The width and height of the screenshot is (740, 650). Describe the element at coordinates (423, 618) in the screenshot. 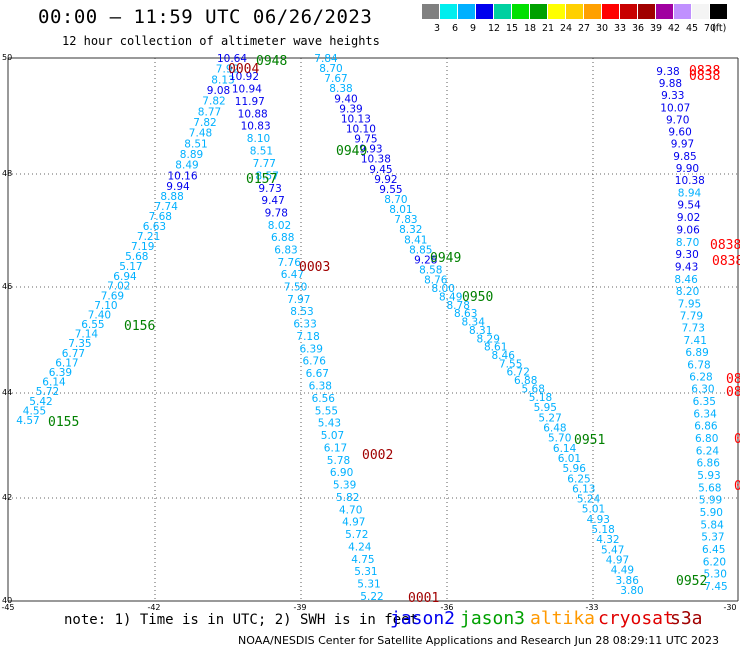

I see `satellite-jason2: jason2` at that location.